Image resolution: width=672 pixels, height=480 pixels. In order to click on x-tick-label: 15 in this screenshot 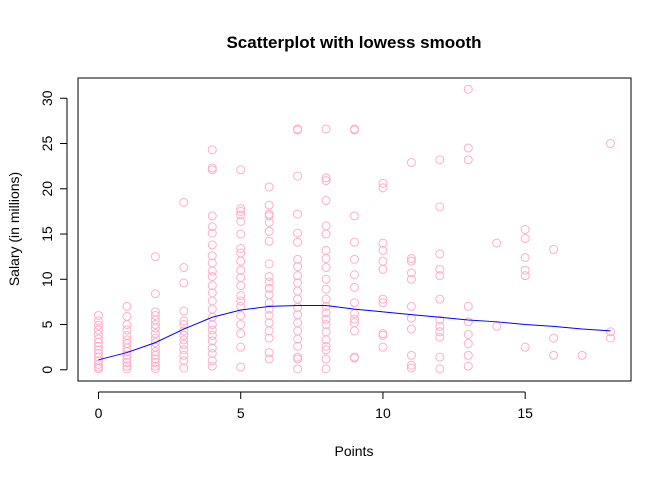, I will do `click(525, 413)`.